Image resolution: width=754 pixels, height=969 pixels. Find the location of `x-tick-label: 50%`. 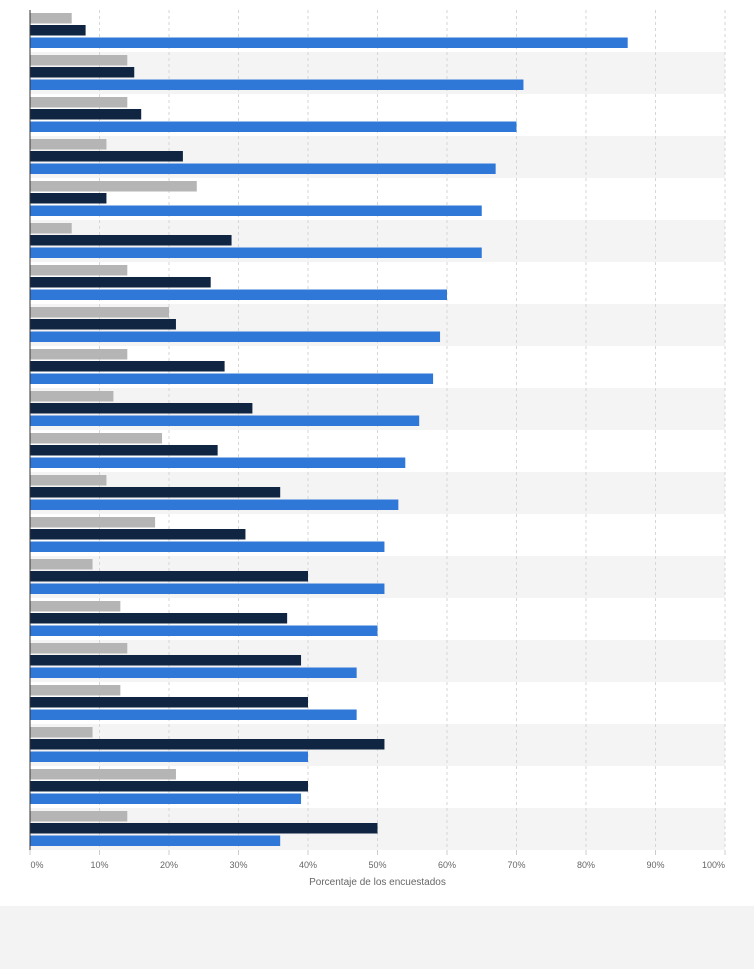

x-tick-label: 50% is located at coordinates (377, 865).